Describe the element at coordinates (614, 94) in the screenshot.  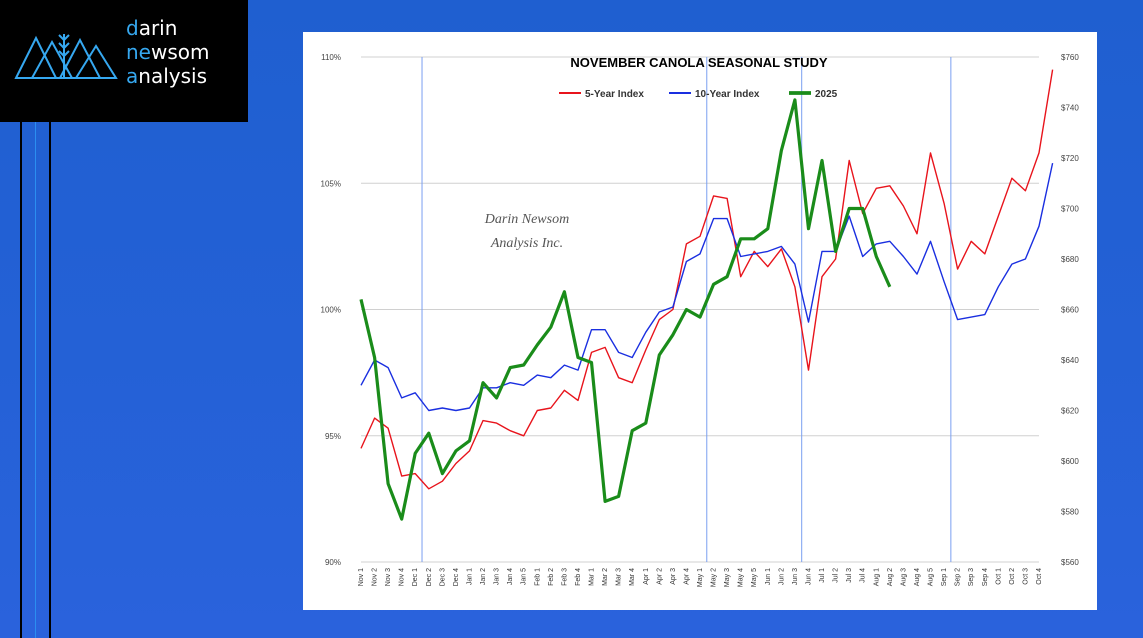
I see `legend-label: 5-Year Index` at that location.